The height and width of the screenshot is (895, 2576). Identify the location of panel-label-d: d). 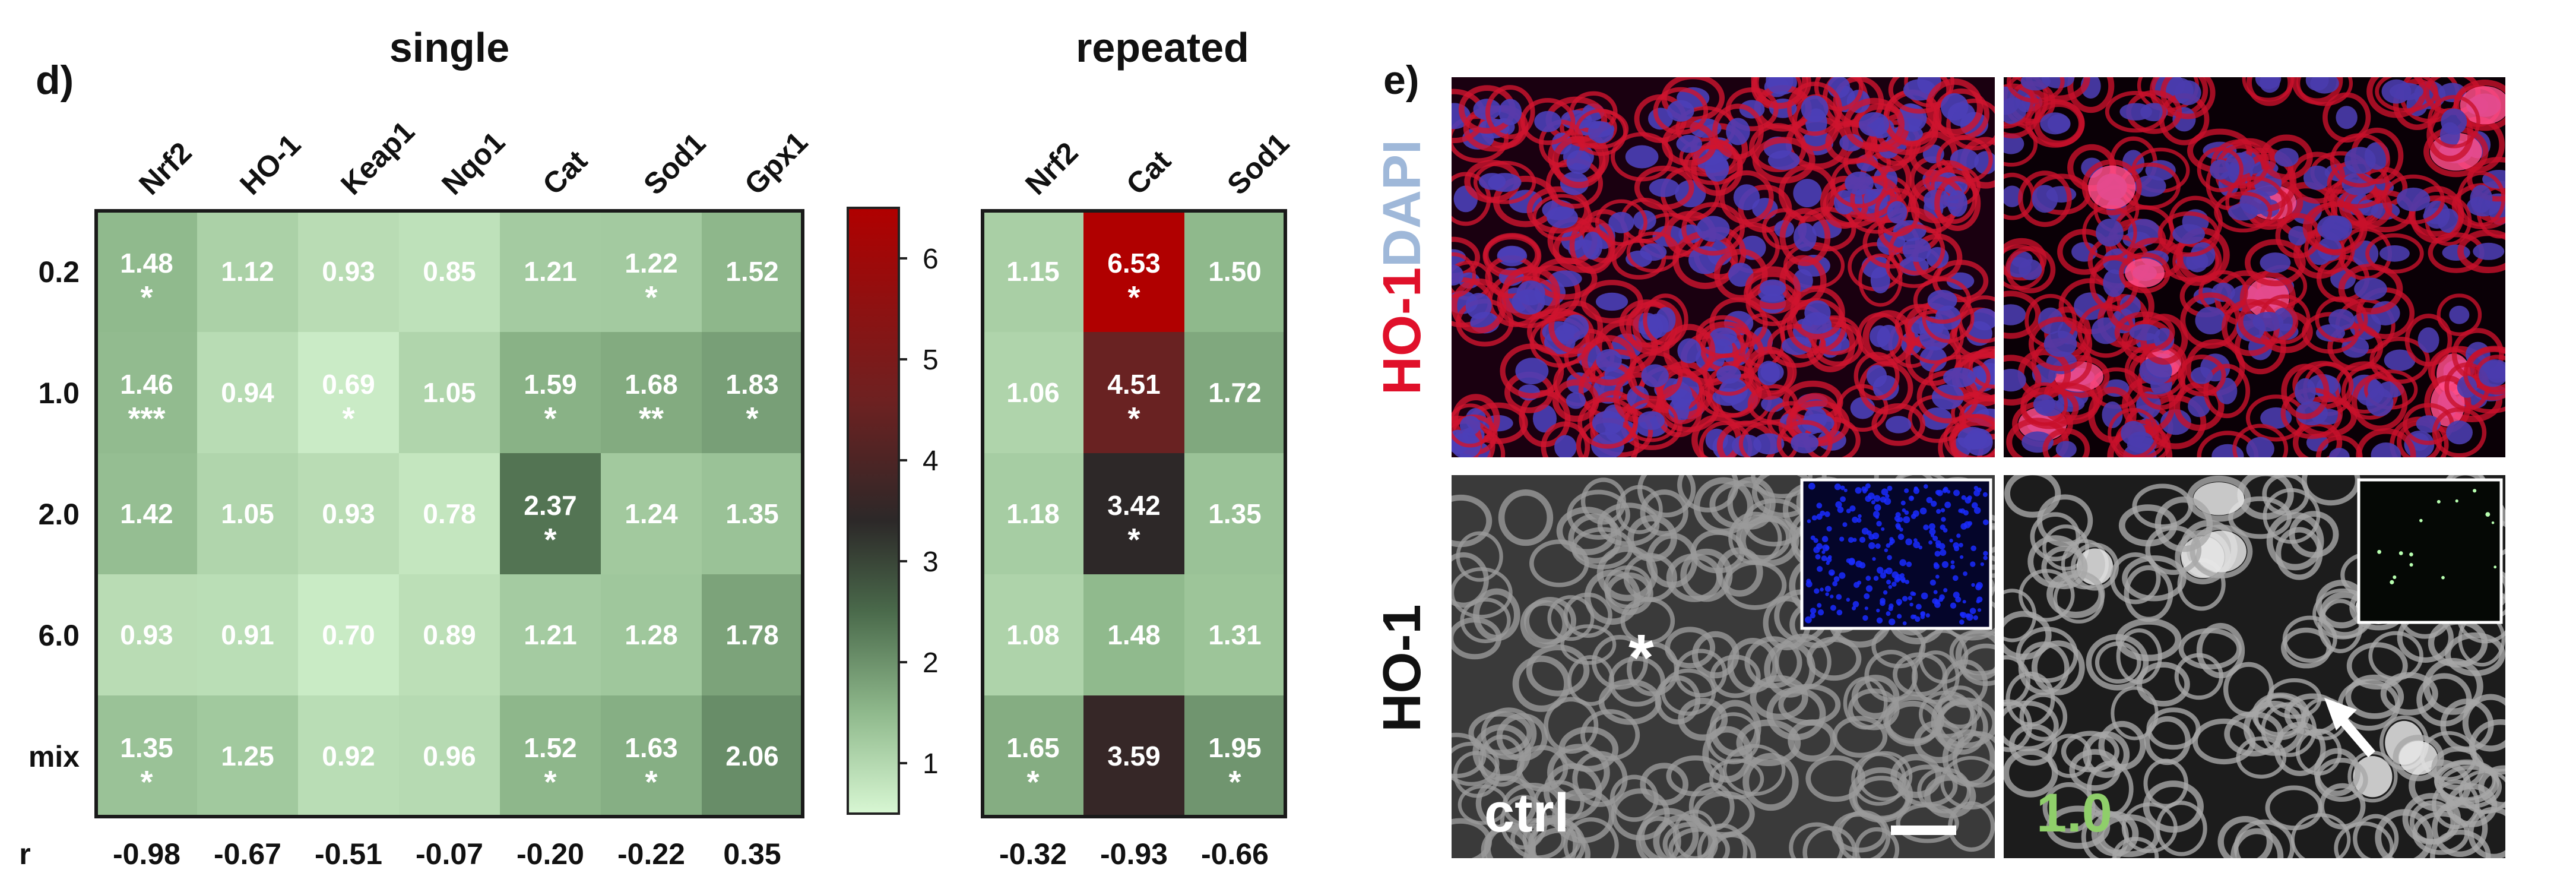
(55, 81).